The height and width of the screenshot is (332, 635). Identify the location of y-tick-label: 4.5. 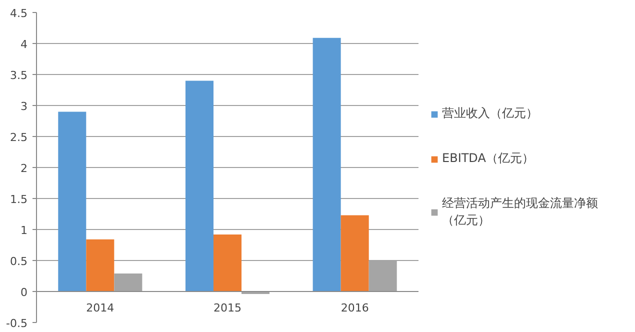
(19, 13).